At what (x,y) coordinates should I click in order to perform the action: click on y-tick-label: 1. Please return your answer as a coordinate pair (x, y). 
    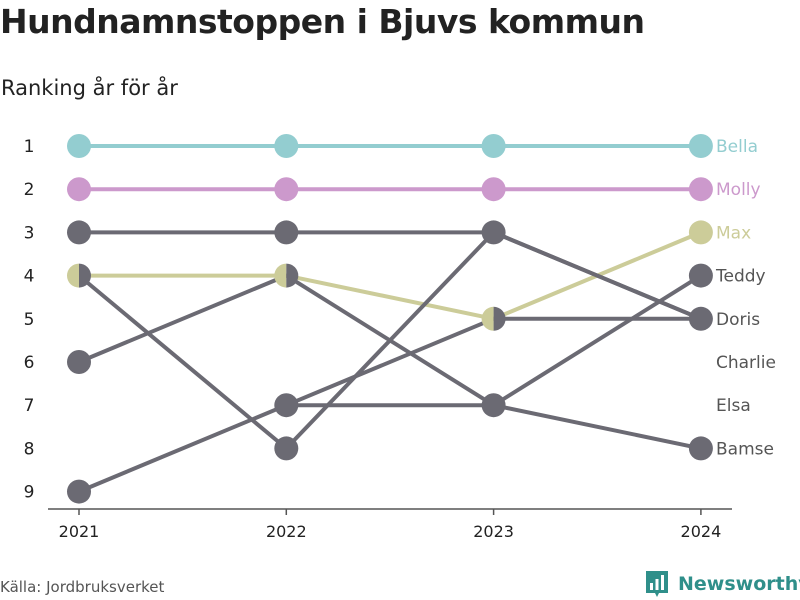
    Looking at the image, I should click on (29, 147).